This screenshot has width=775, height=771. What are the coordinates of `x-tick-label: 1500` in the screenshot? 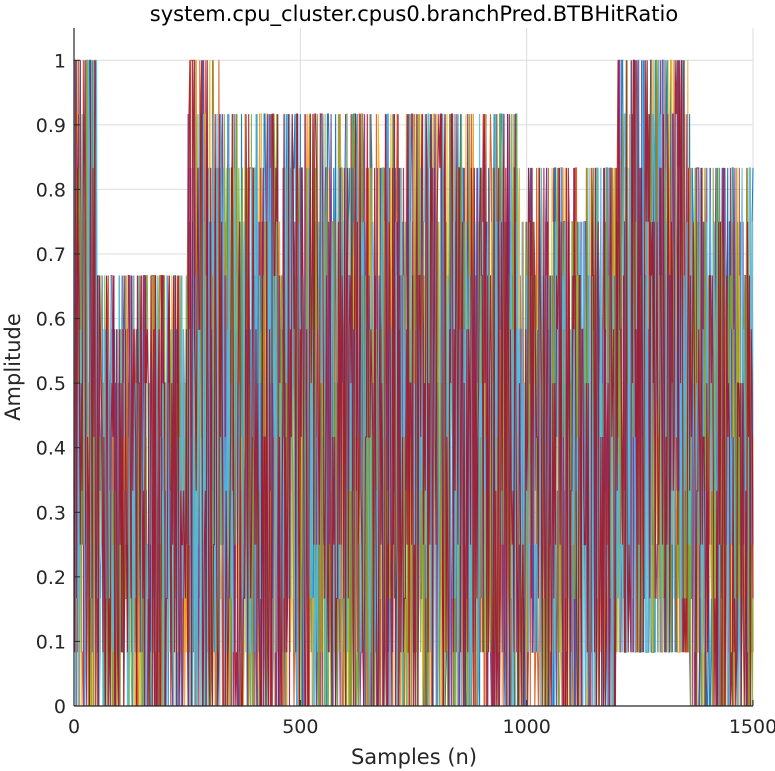 It's located at (752, 727).